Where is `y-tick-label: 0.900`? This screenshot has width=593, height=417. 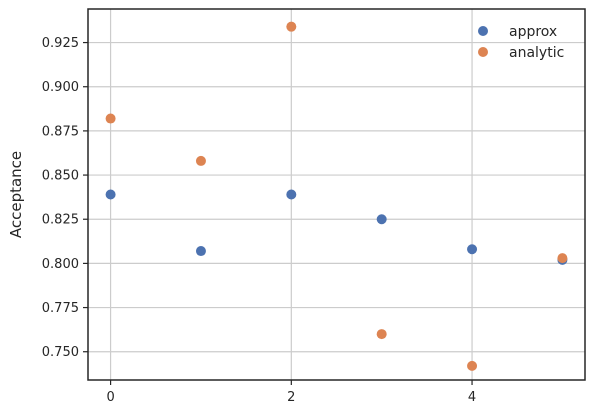 y-tick-label: 0.900 is located at coordinates (60, 87).